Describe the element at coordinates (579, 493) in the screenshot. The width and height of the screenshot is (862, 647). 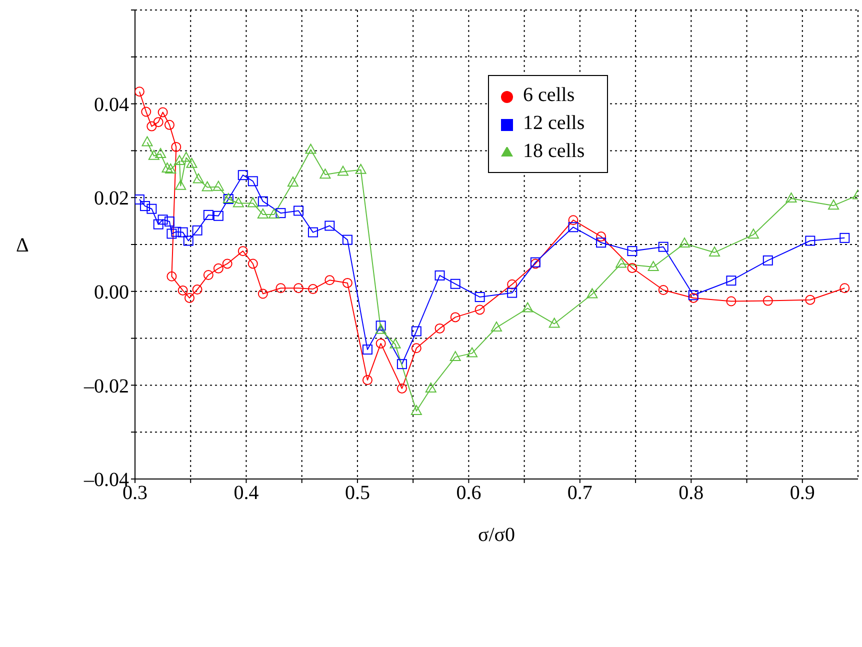
I see `x-tick-label: 0.7` at that location.